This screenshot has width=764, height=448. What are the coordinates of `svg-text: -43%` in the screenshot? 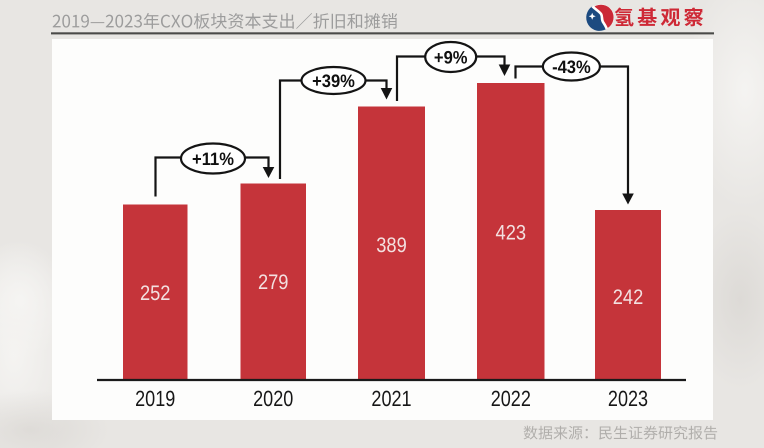 It's located at (571, 67).